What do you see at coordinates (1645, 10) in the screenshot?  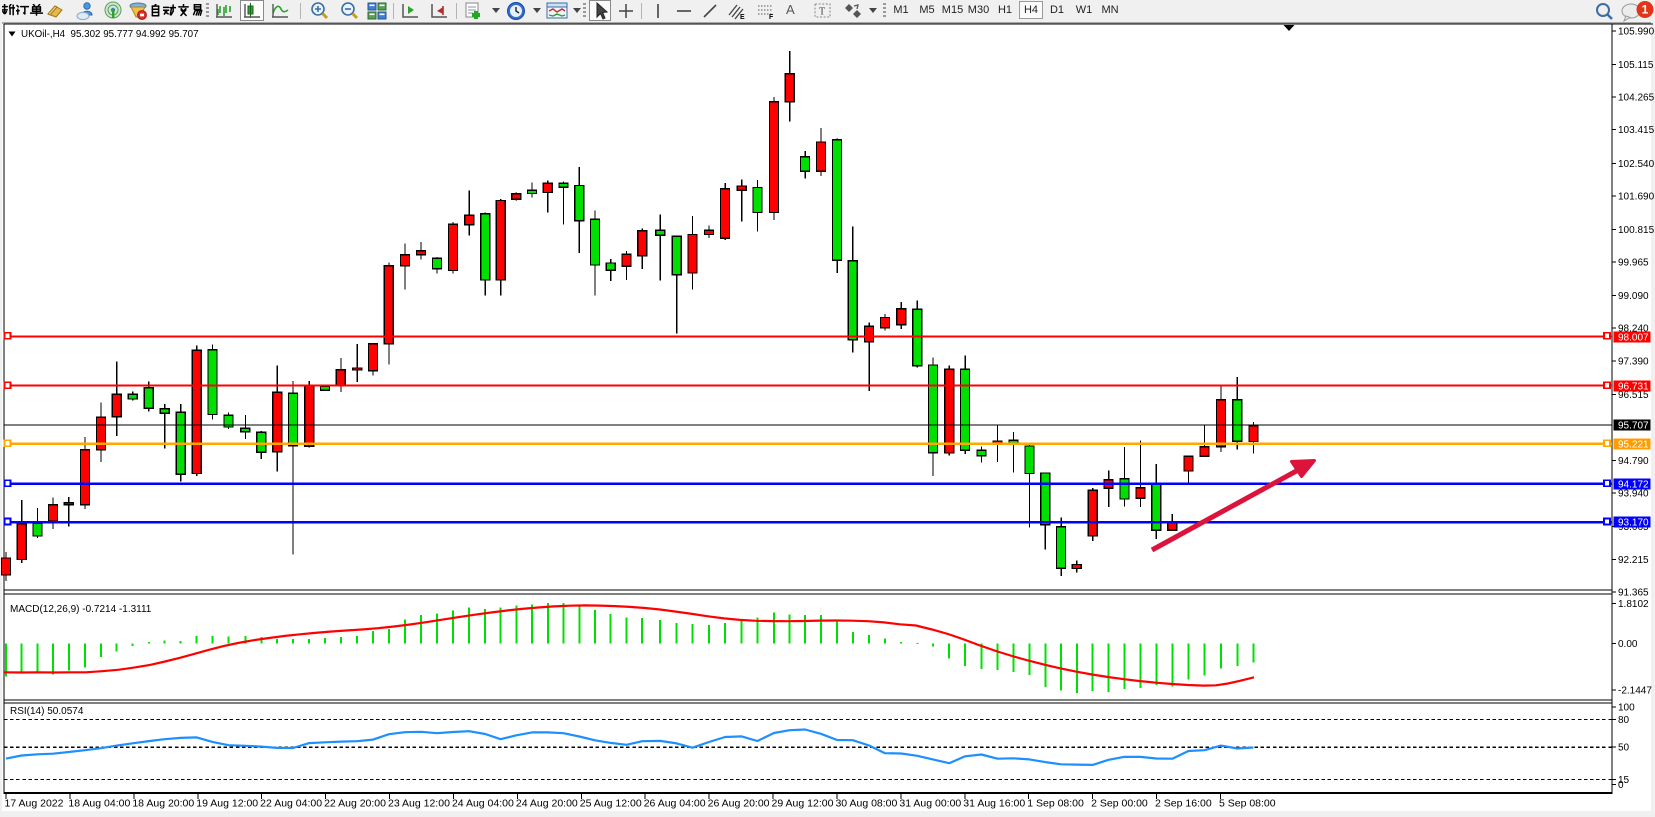 I see `svg-text: 1` at bounding box center [1645, 10].